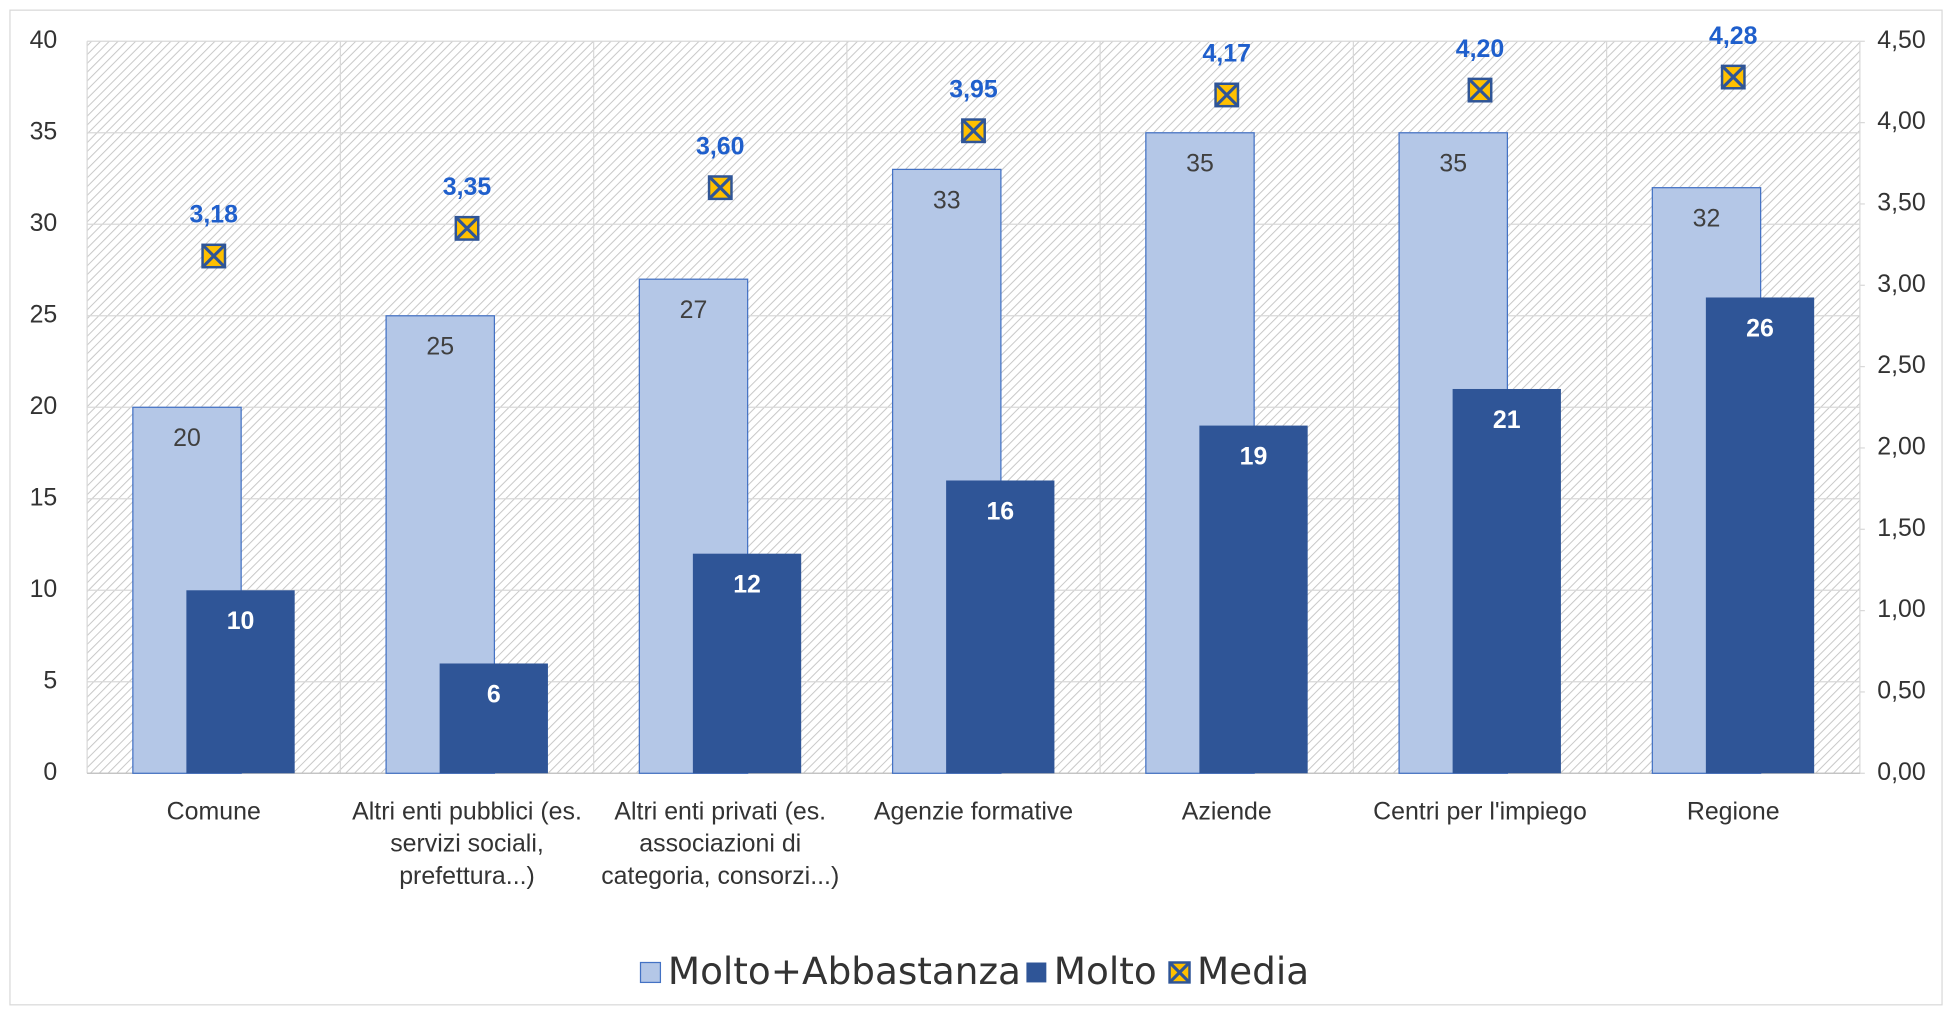 This screenshot has height=1015, width=1952. Describe the element at coordinates (44, 589) in the screenshot. I see `y-tick-label: 10` at that location.